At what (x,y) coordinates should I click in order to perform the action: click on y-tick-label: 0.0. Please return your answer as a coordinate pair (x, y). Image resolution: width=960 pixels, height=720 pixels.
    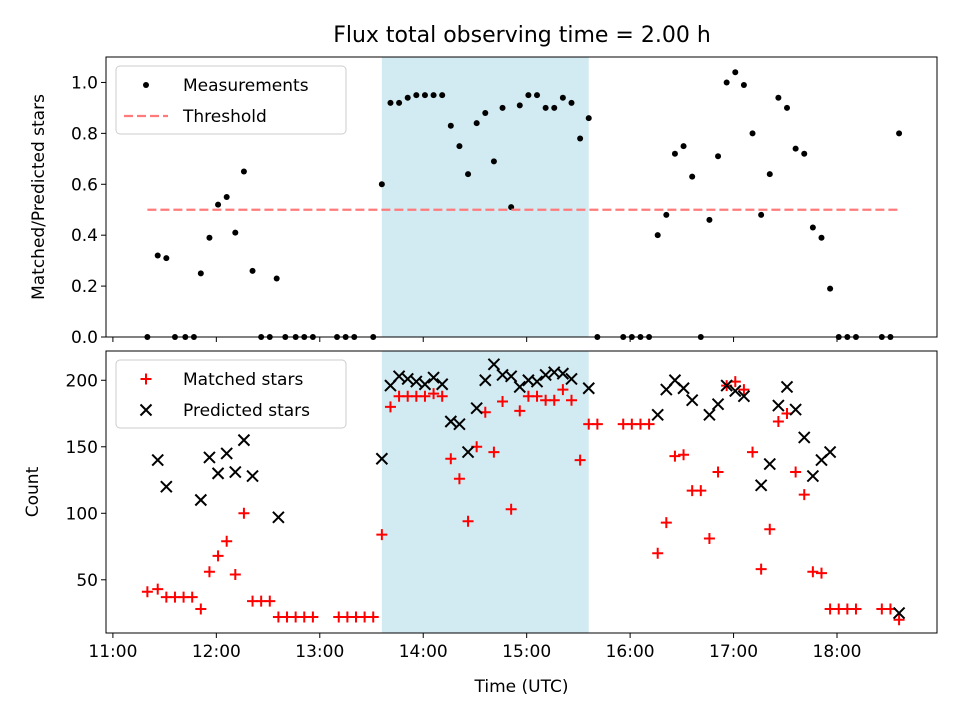
    Looking at the image, I should click on (84, 338).